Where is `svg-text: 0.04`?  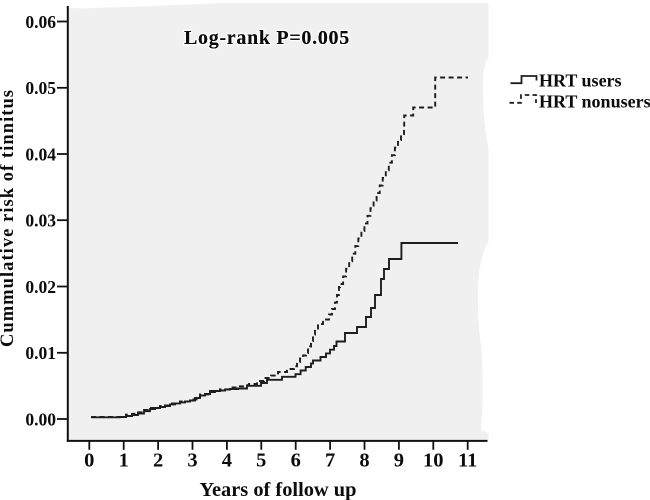
svg-text: 0.04 is located at coordinates (40, 154).